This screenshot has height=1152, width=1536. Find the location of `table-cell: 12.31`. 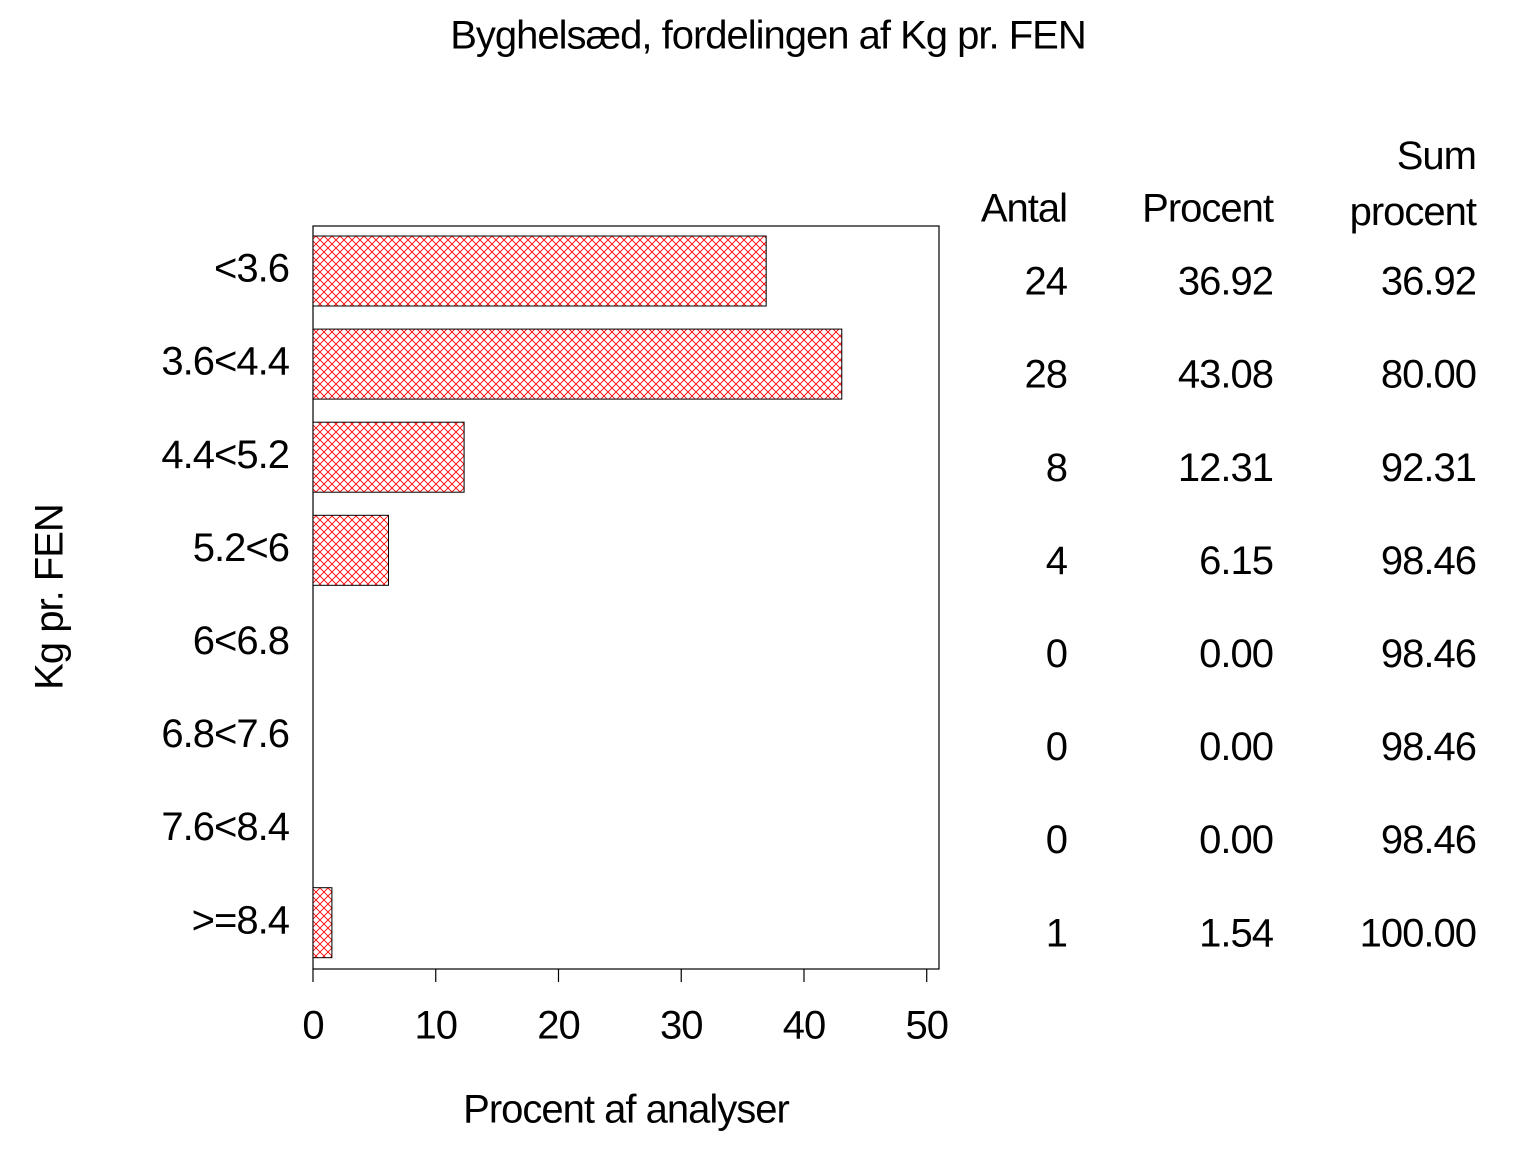

table-cell: 12.31 is located at coordinates (1225, 468).